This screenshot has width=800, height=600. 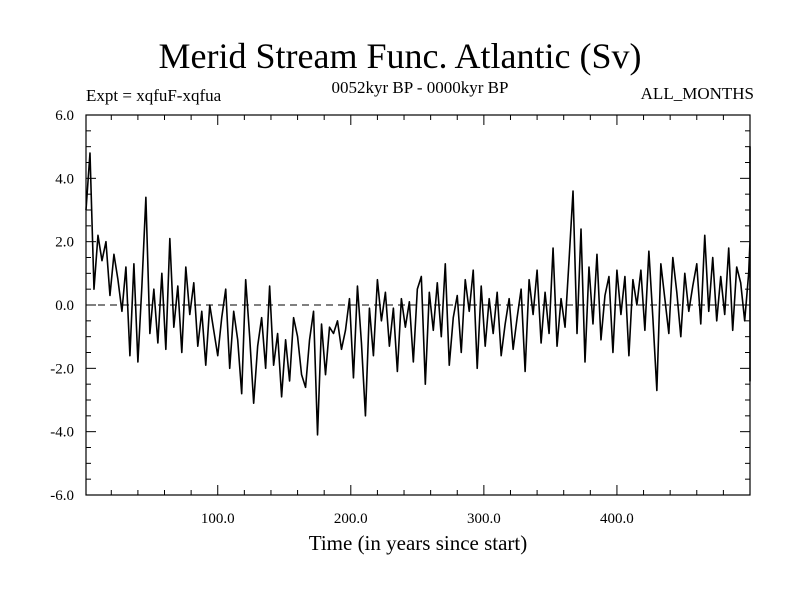 I want to click on experiment-label: Expt = xqfuF-xqfua, so click(x=154, y=95).